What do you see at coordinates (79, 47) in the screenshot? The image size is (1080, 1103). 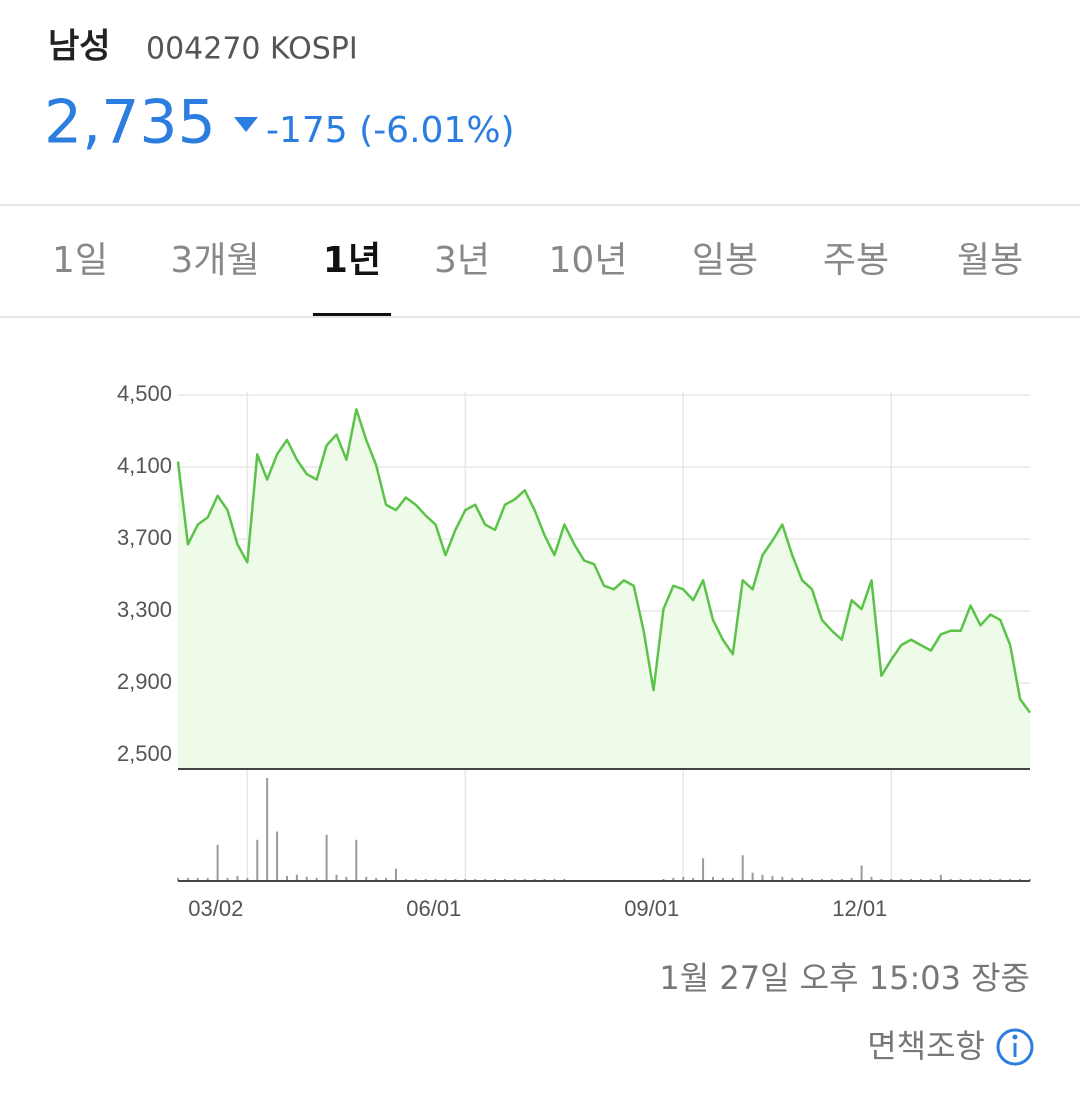 I see `stock-name: 남성` at bounding box center [79, 47].